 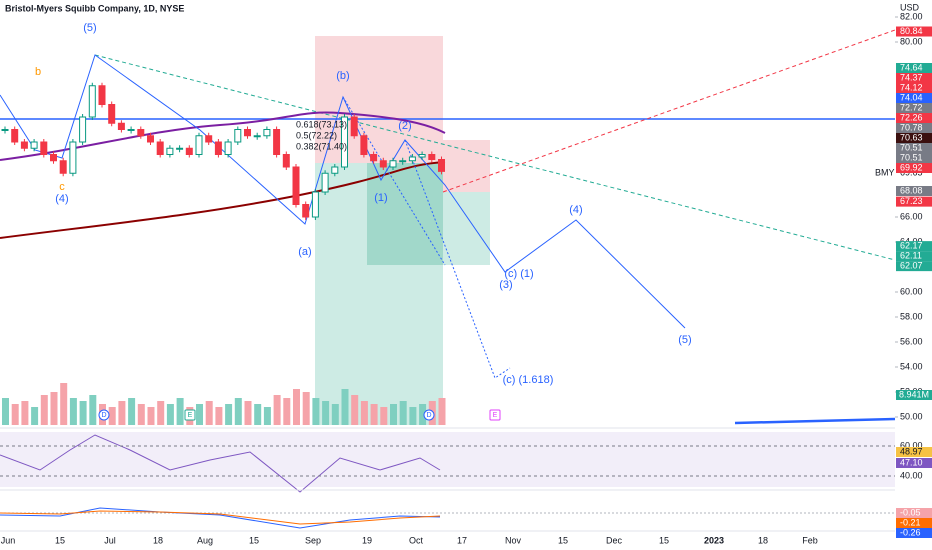 I want to click on price-tag-label: 74.12, so click(x=911, y=87).